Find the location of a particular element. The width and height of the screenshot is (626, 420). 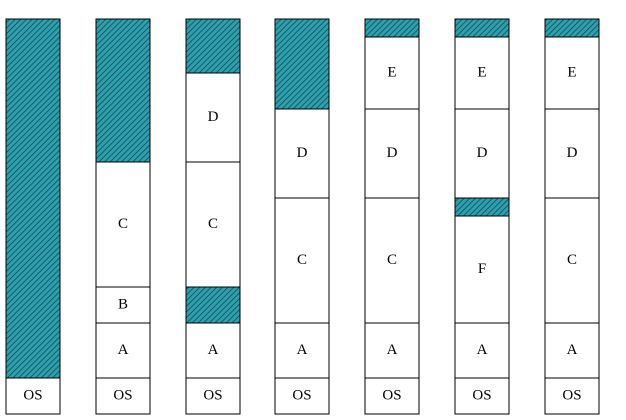

memory-column-2: OS A B C is located at coordinates (123, 216).